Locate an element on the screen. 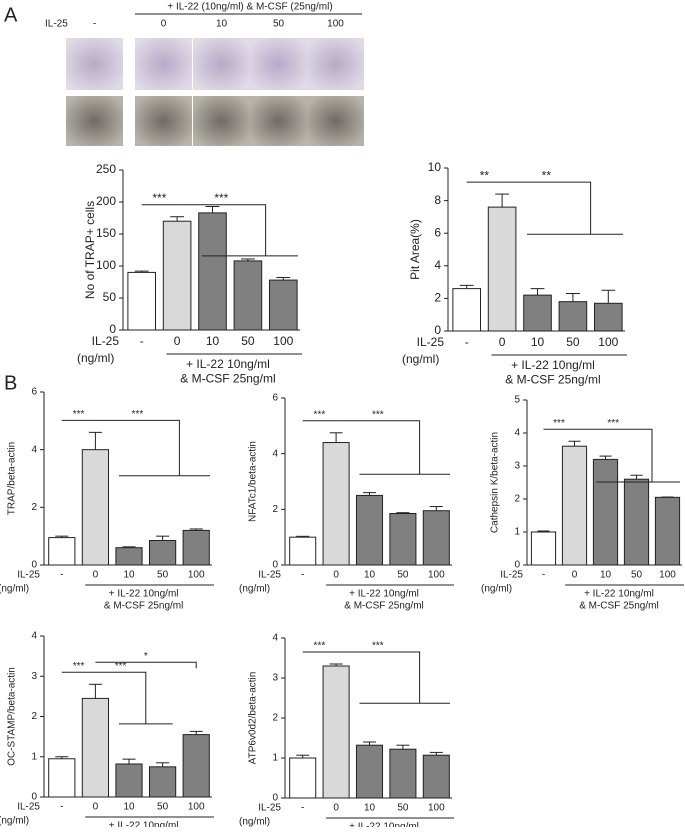 The image size is (685, 832). y-tick-label: 150 is located at coordinates (106, 233).